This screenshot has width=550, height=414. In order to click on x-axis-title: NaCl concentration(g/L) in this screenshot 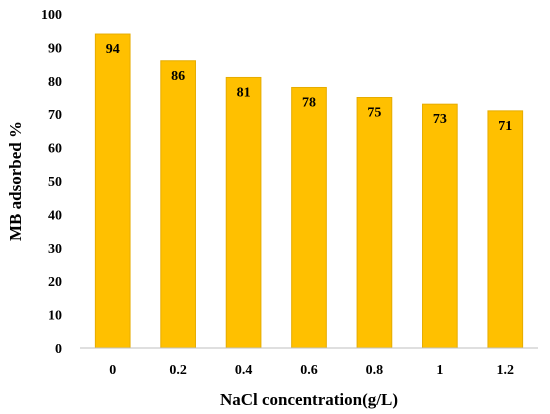, I will do `click(309, 399)`.